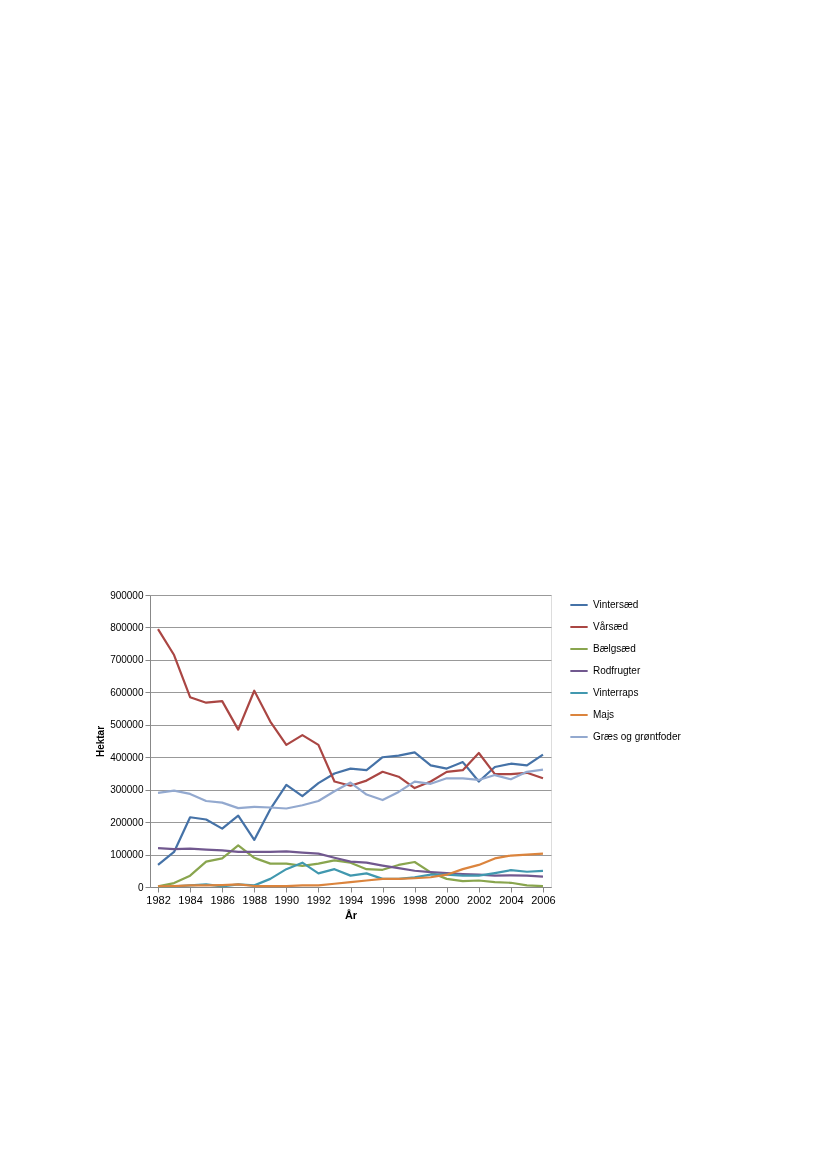 The width and height of the screenshot is (827, 1169). Describe the element at coordinates (616, 692) in the screenshot. I see `legend-label: Vinterraps` at that location.